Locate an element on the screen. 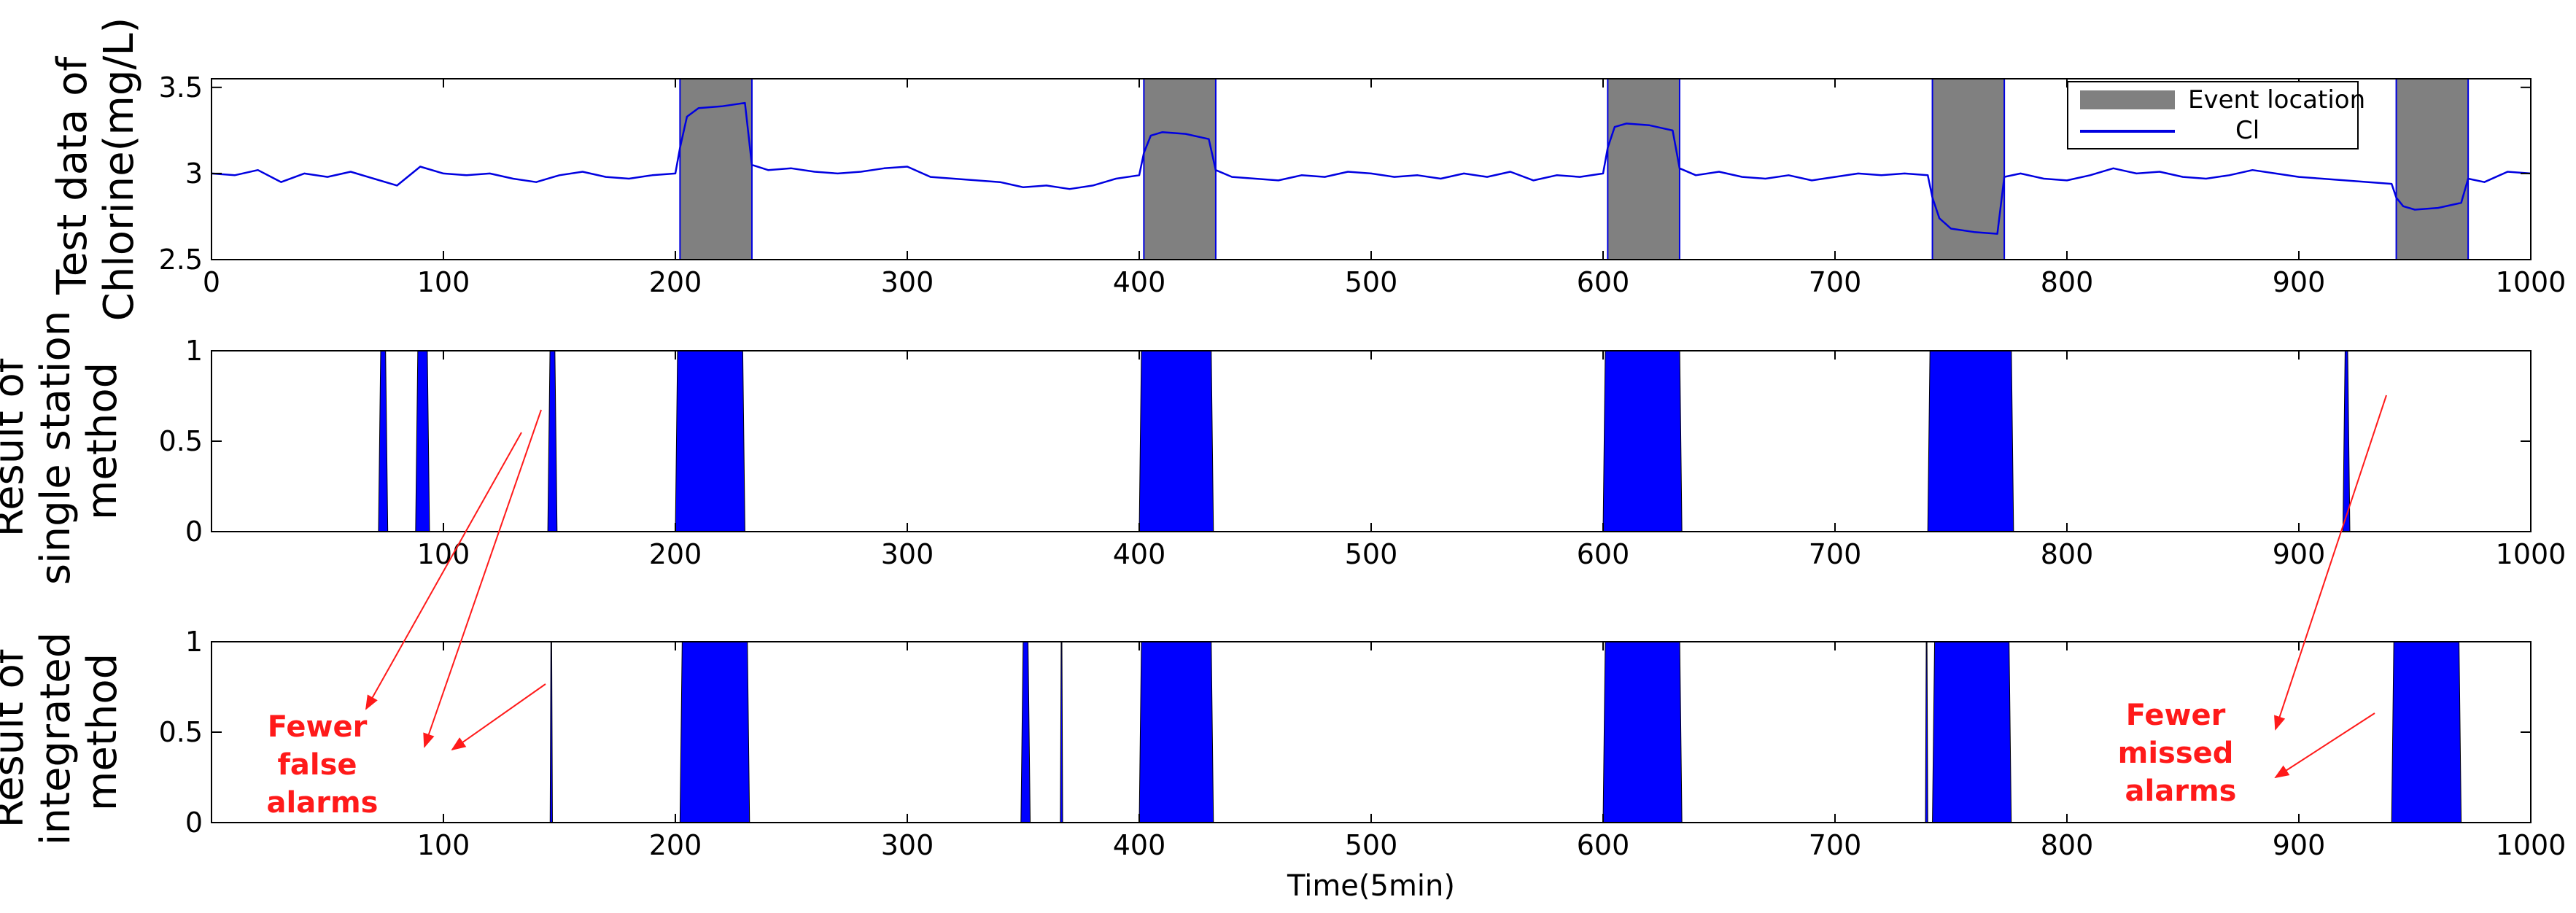 The height and width of the screenshot is (913, 2576). annotation-false-alarms: Fewer false alarms is located at coordinates (323, 765).